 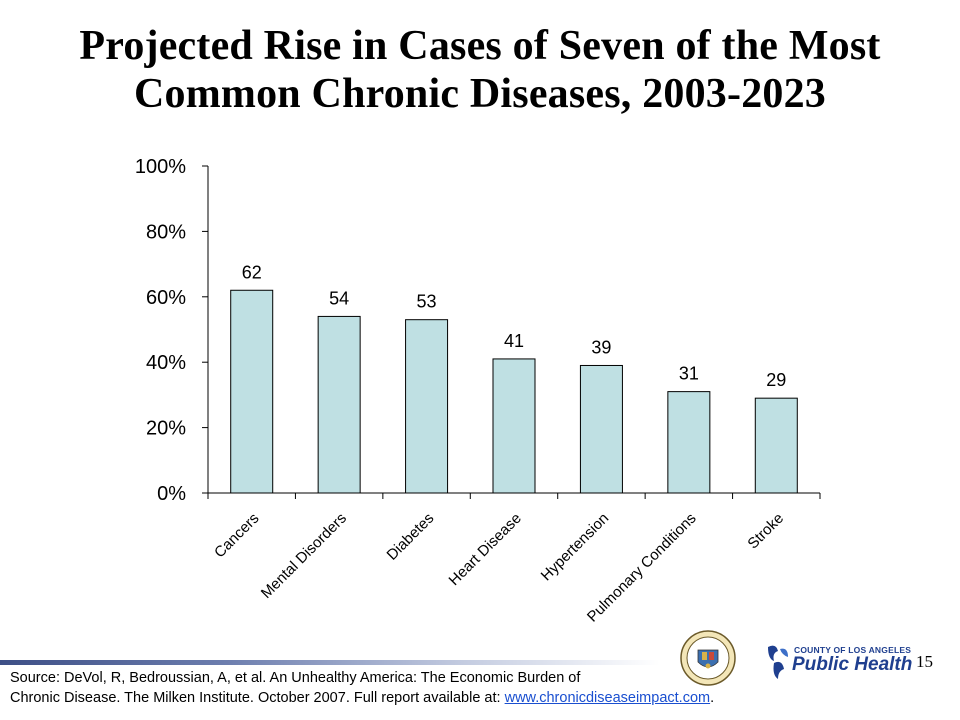 What do you see at coordinates (924, 661) in the screenshot?
I see `page-number: 15` at bounding box center [924, 661].